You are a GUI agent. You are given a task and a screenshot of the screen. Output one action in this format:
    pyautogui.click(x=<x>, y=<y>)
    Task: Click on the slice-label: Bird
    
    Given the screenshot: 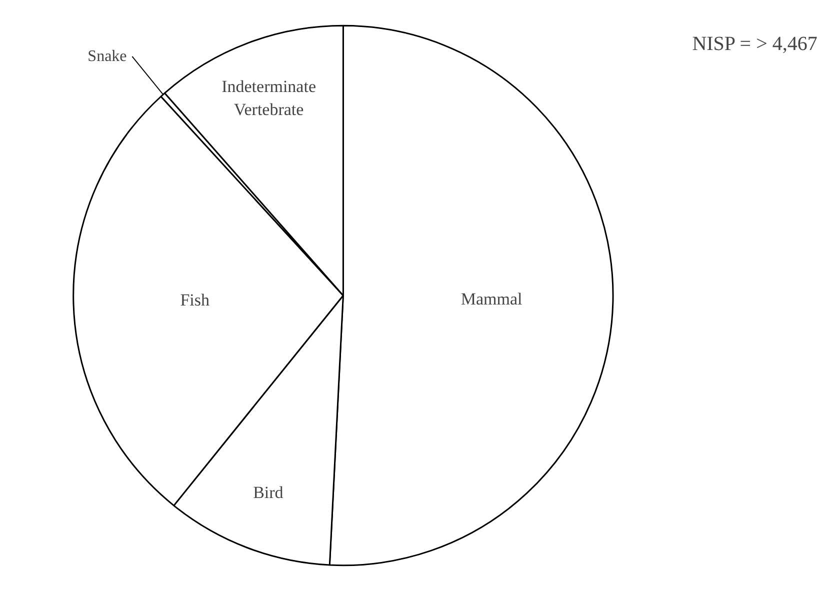 What is the action you would take?
    pyautogui.click(x=268, y=492)
    